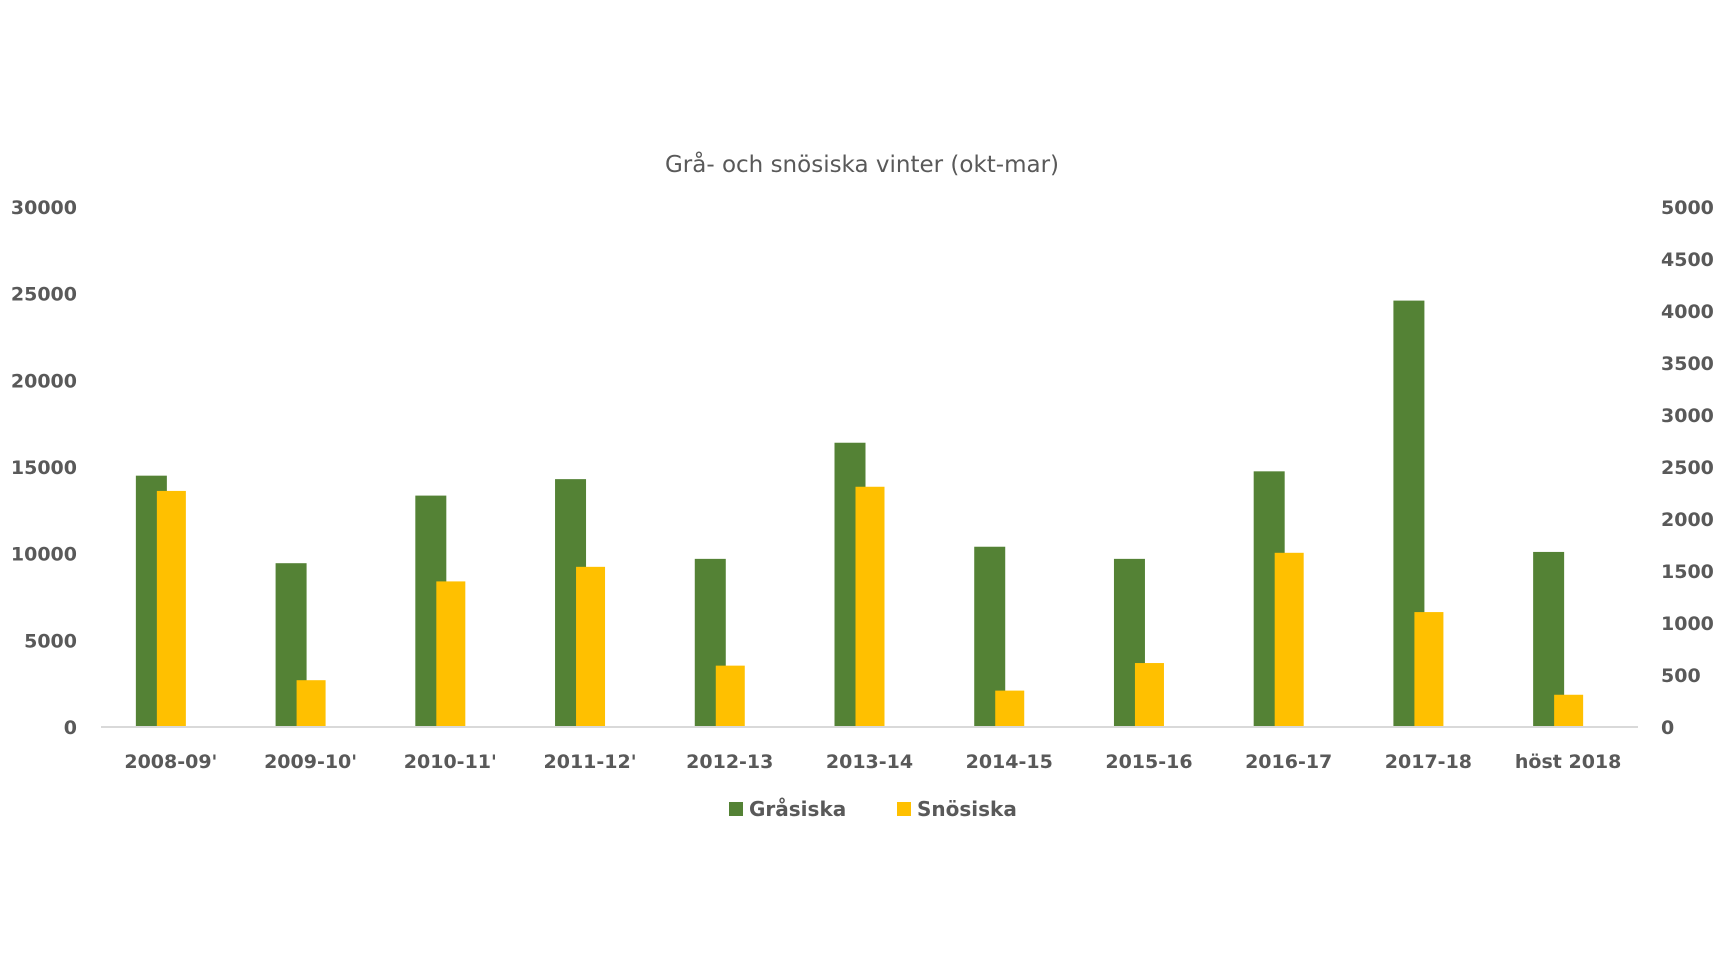 Image resolution: width=1725 pixels, height=970 pixels. Describe the element at coordinates (1428, 762) in the screenshot. I see `x-axis-category-label: 2017-18` at that location.